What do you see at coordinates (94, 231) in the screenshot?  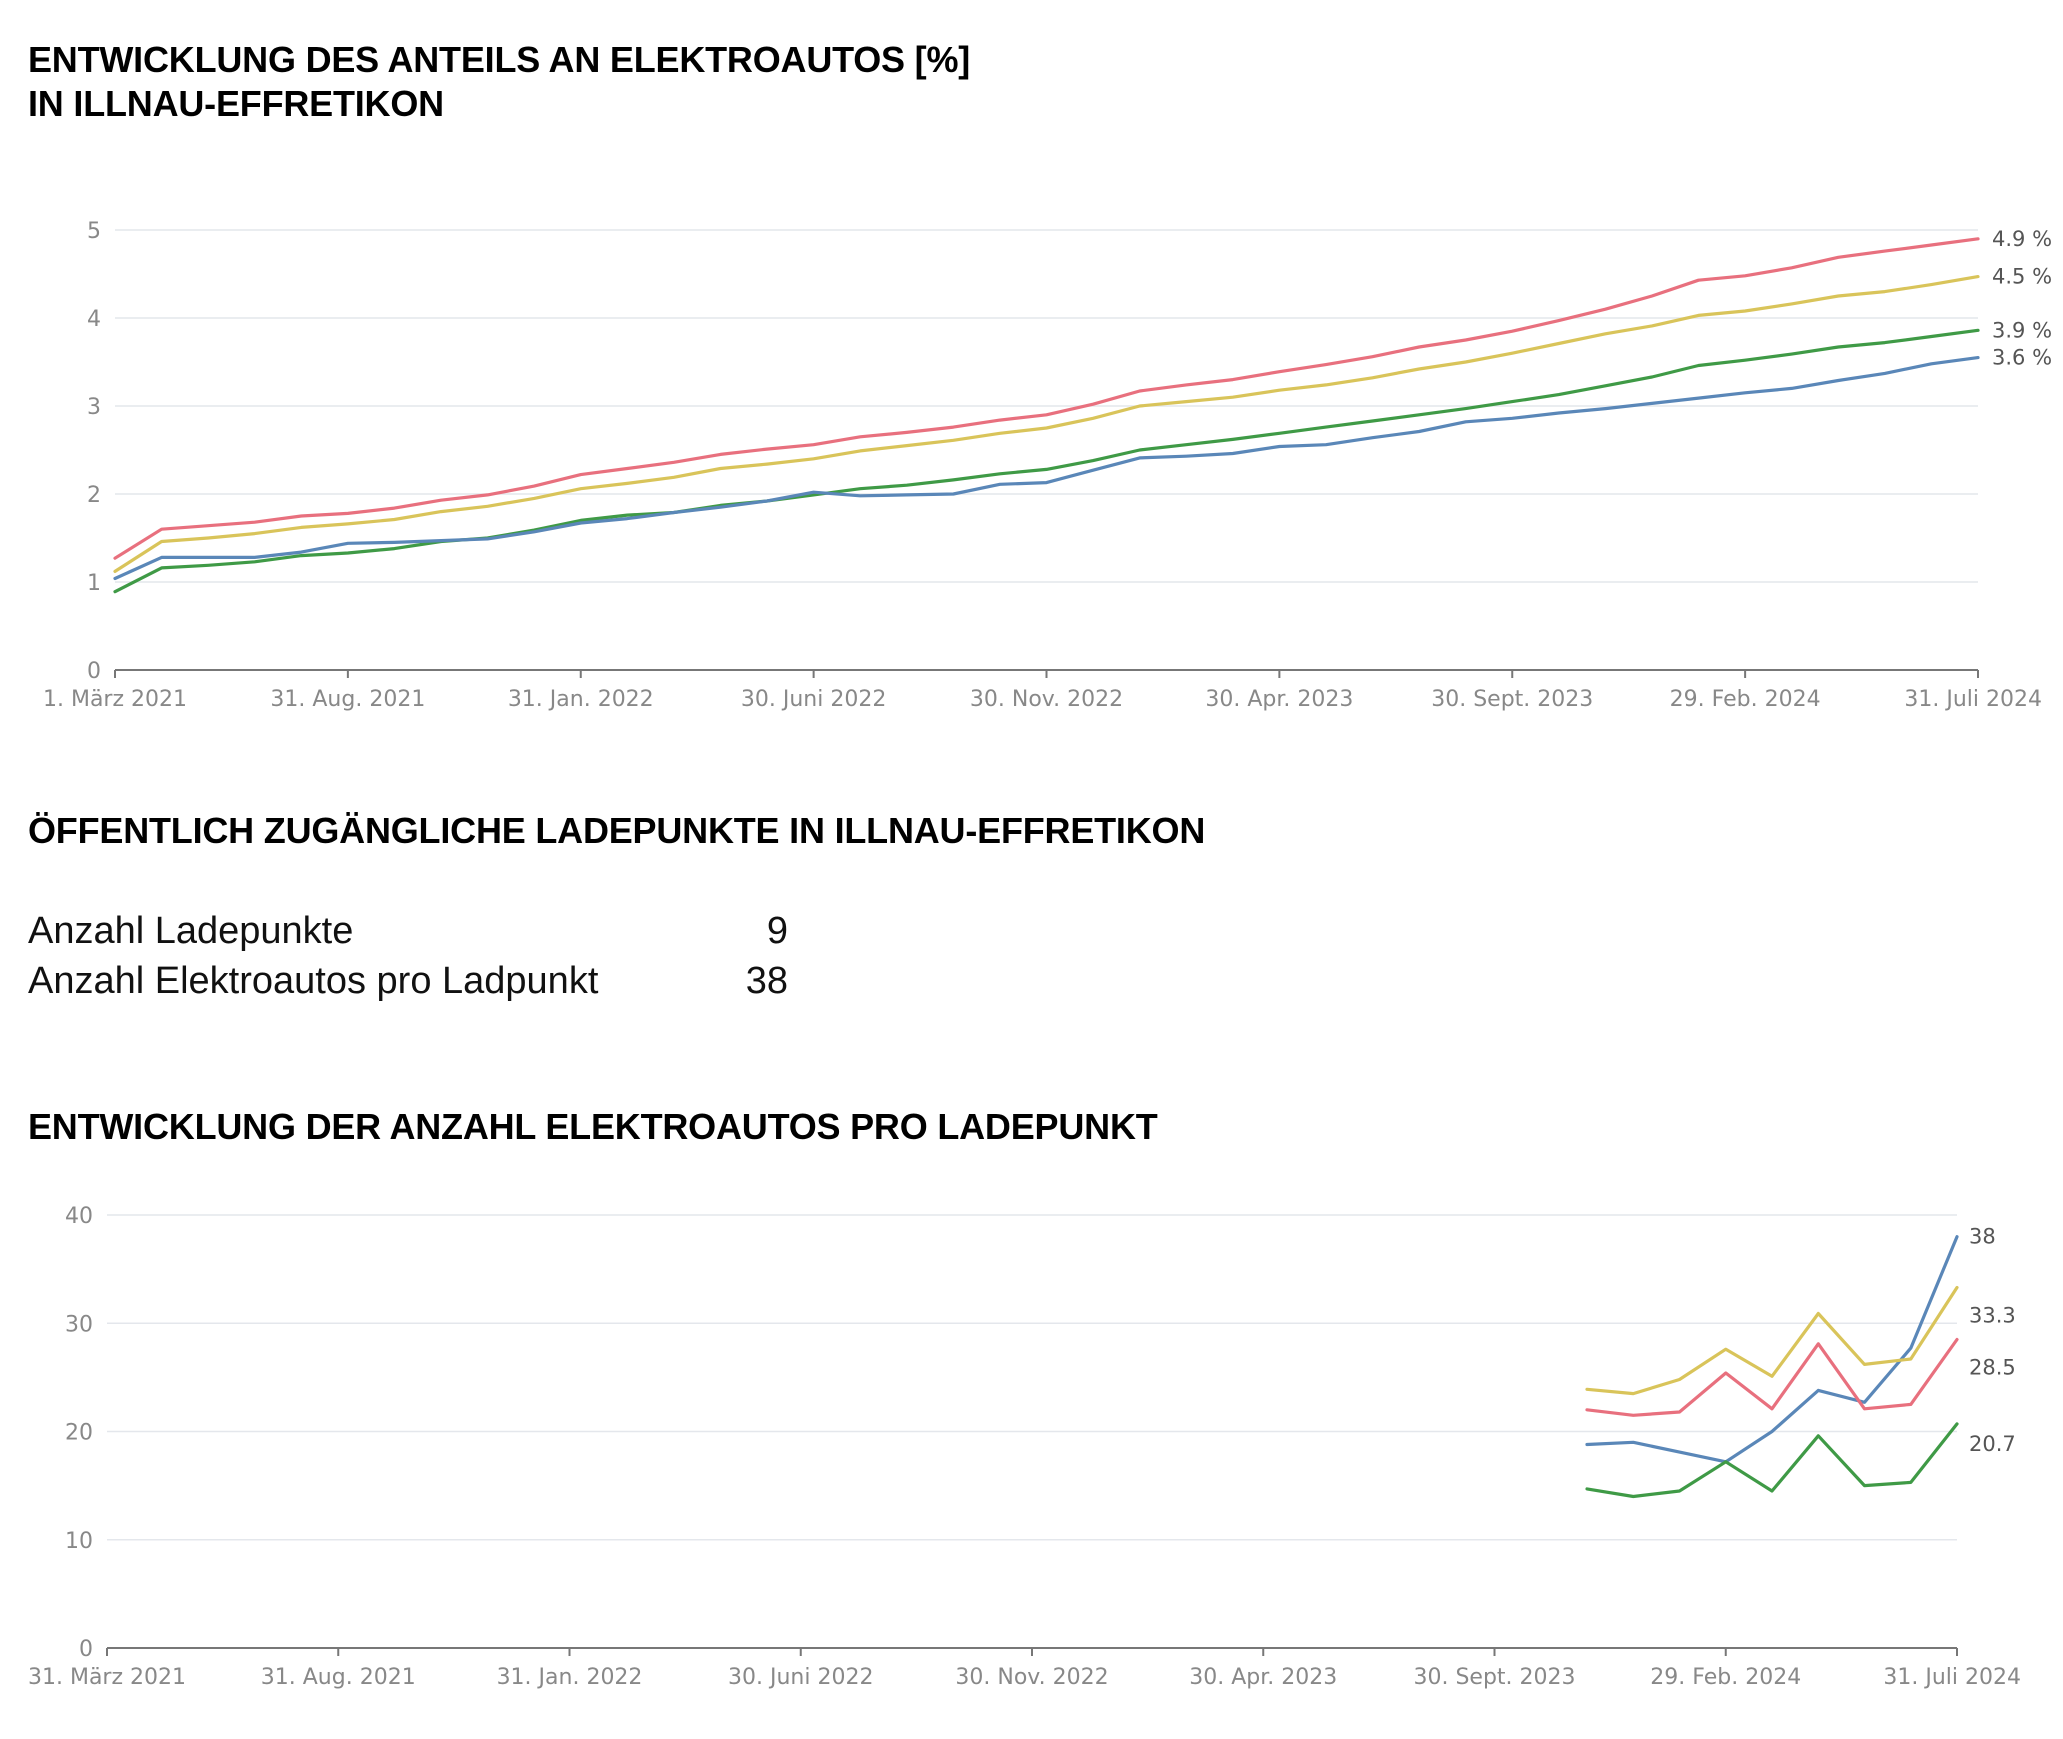 I see `y-tick-label: 5` at bounding box center [94, 231].